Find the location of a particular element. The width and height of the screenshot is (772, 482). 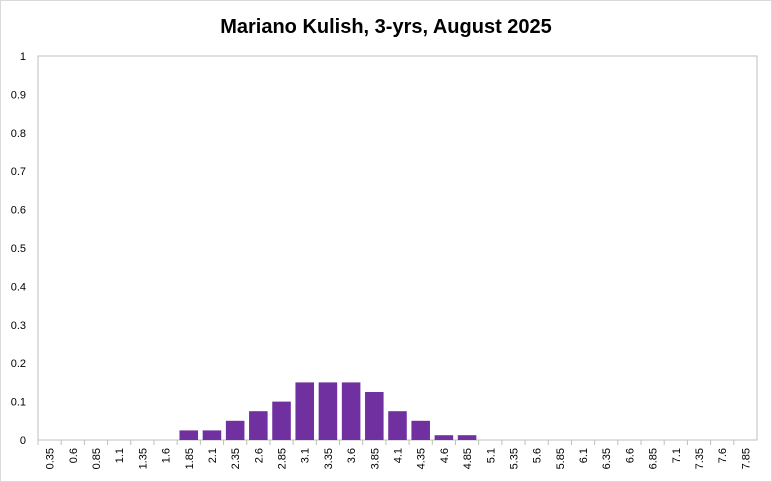

x-tick-label: 4.1 is located at coordinates (399, 455).